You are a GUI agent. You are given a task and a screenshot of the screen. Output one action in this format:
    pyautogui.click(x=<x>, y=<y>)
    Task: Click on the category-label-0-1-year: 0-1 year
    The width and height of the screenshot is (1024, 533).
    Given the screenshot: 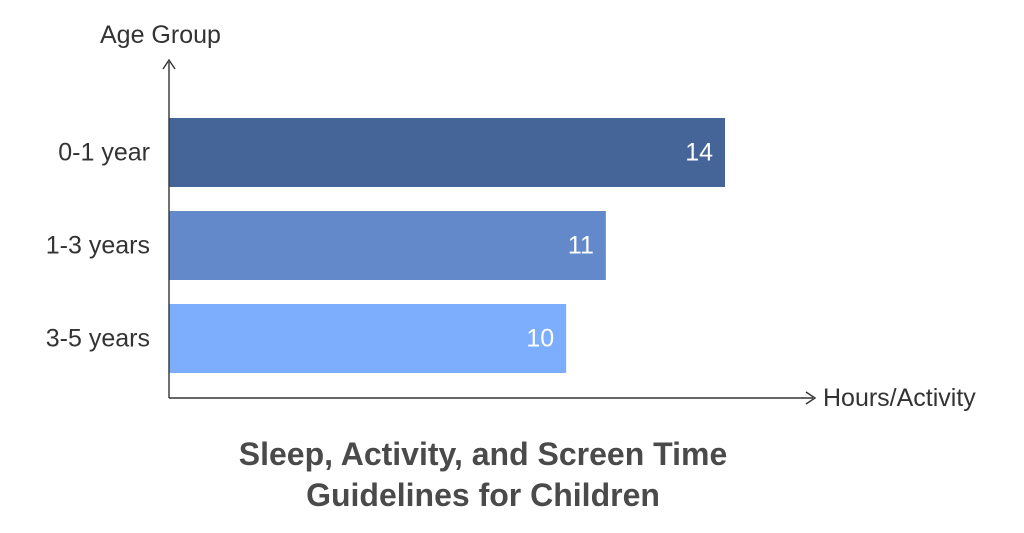 What is the action you would take?
    pyautogui.click(x=104, y=153)
    